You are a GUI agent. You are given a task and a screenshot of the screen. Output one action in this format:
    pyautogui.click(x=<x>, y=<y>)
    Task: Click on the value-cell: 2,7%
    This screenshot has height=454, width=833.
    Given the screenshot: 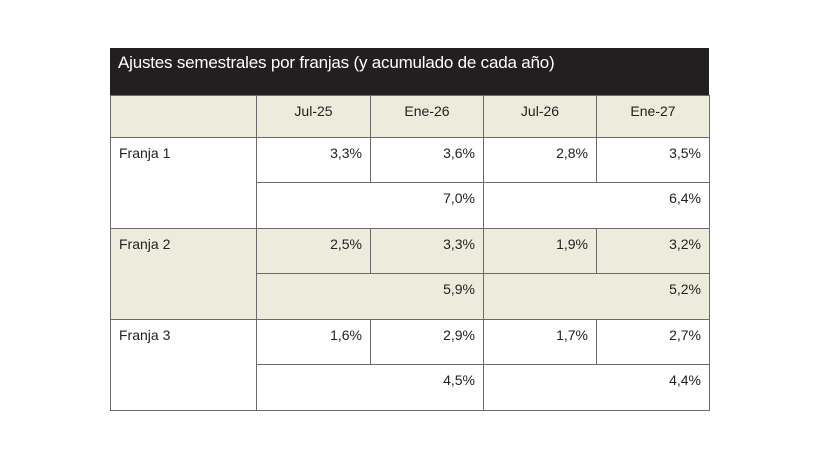 What is the action you would take?
    pyautogui.click(x=653, y=342)
    